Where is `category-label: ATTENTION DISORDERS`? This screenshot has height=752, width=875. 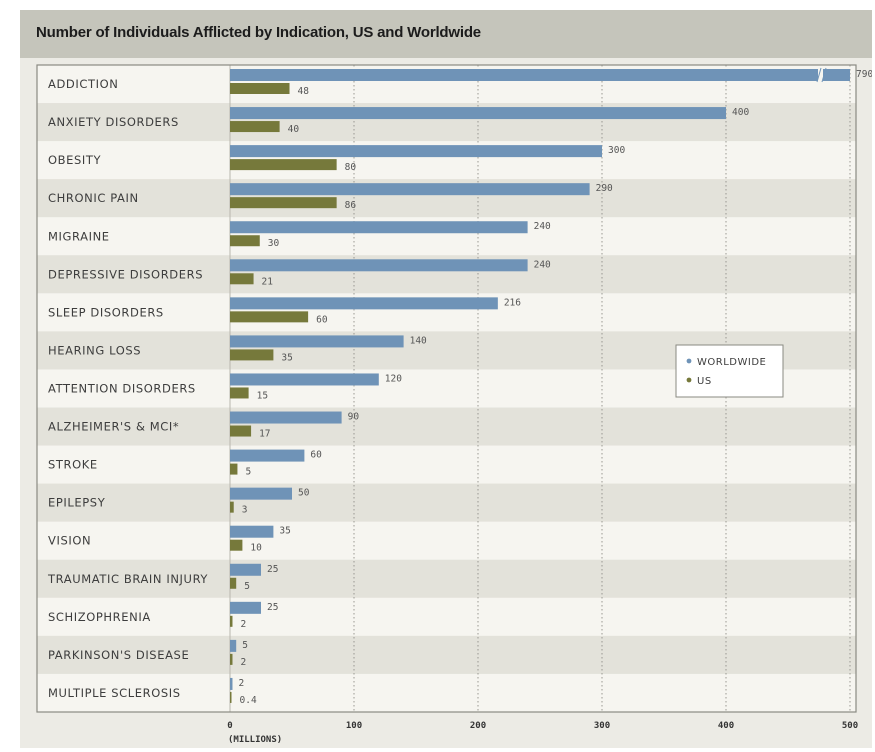
category-label: ATTENTION DISORDERS is located at coordinates (122, 389).